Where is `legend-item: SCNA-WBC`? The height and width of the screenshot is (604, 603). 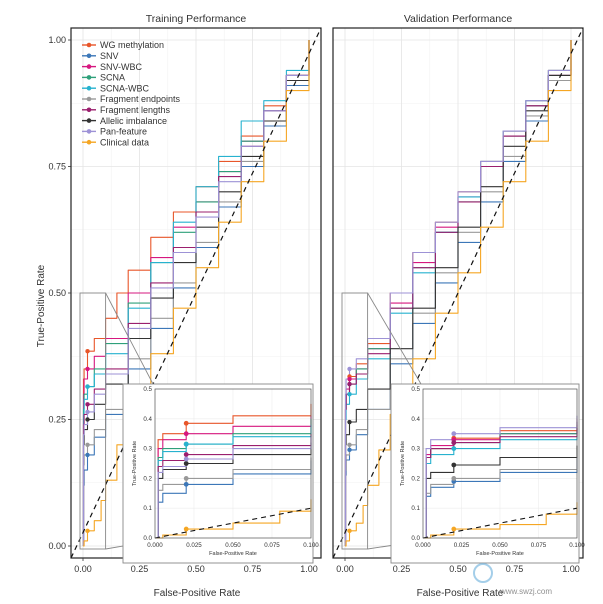 legend-item: SCNA-WBC is located at coordinates (115, 88).